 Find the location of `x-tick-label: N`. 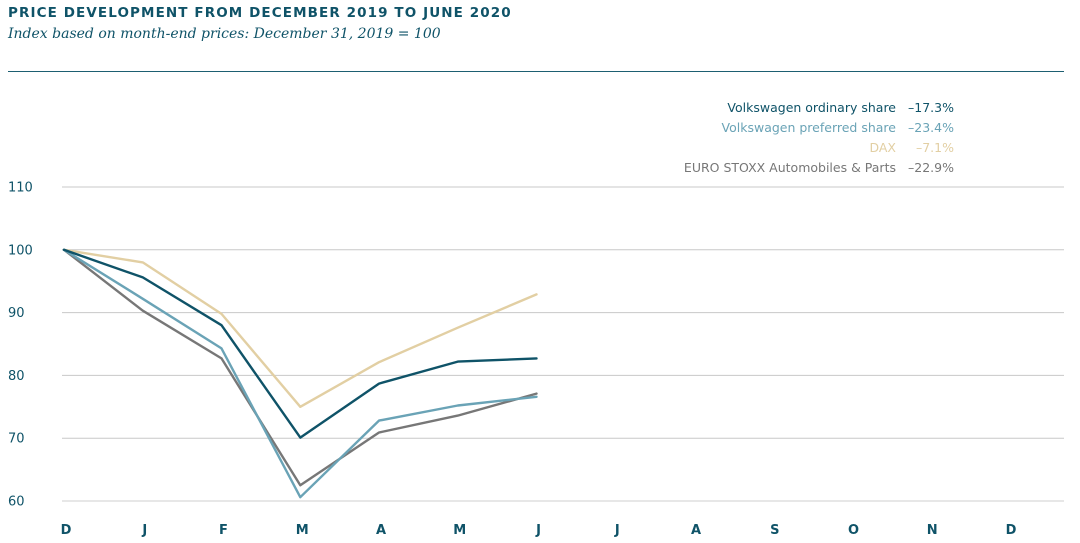

x-tick-label: N is located at coordinates (932, 530).